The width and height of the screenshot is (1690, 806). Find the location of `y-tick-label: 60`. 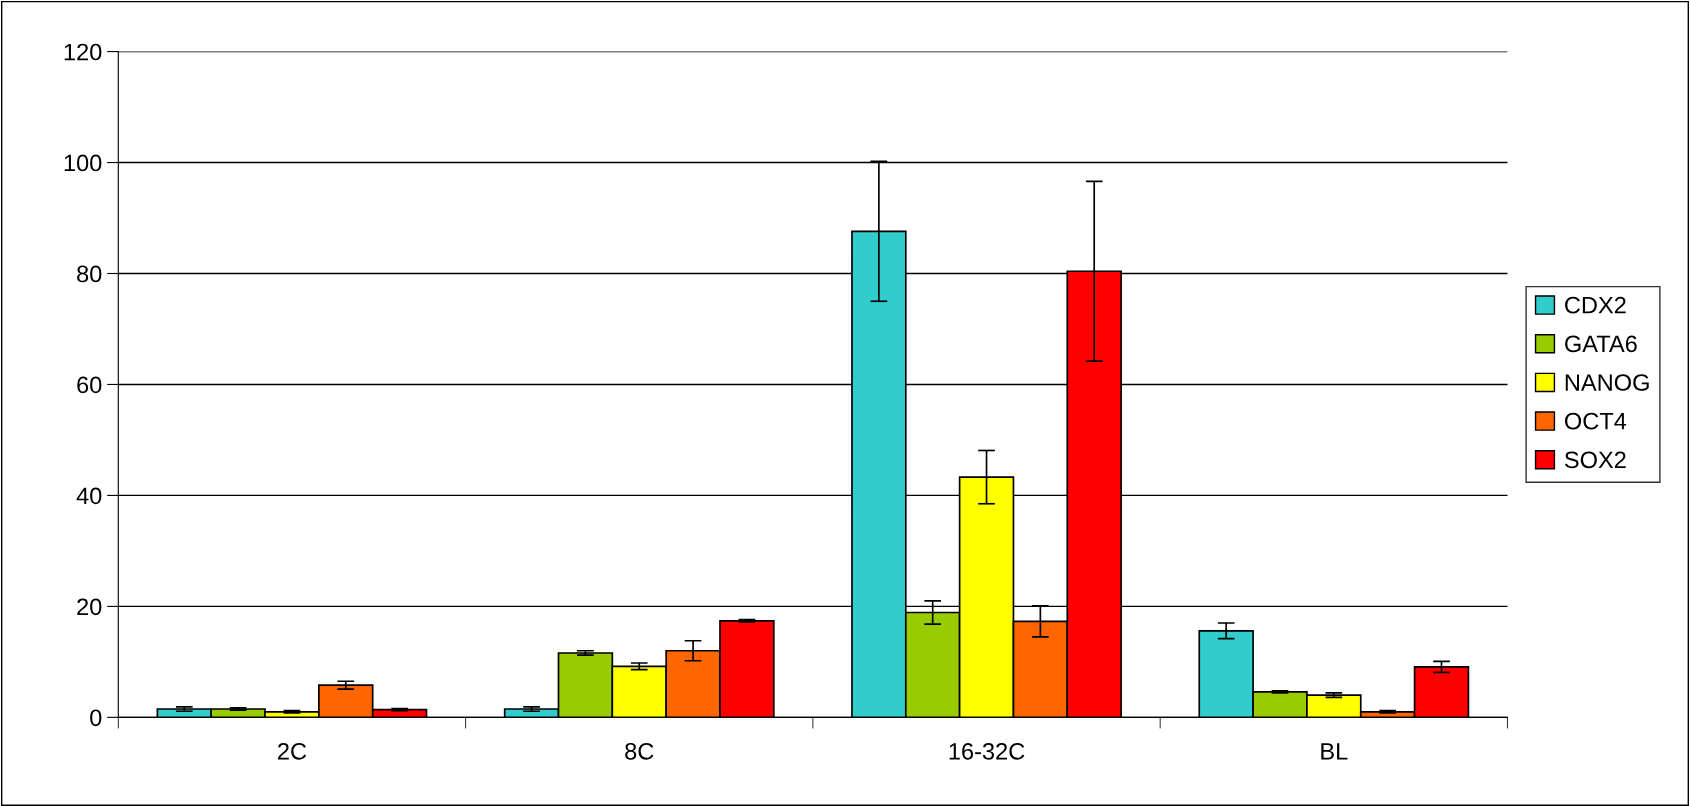

y-tick-label: 60 is located at coordinates (89, 385).